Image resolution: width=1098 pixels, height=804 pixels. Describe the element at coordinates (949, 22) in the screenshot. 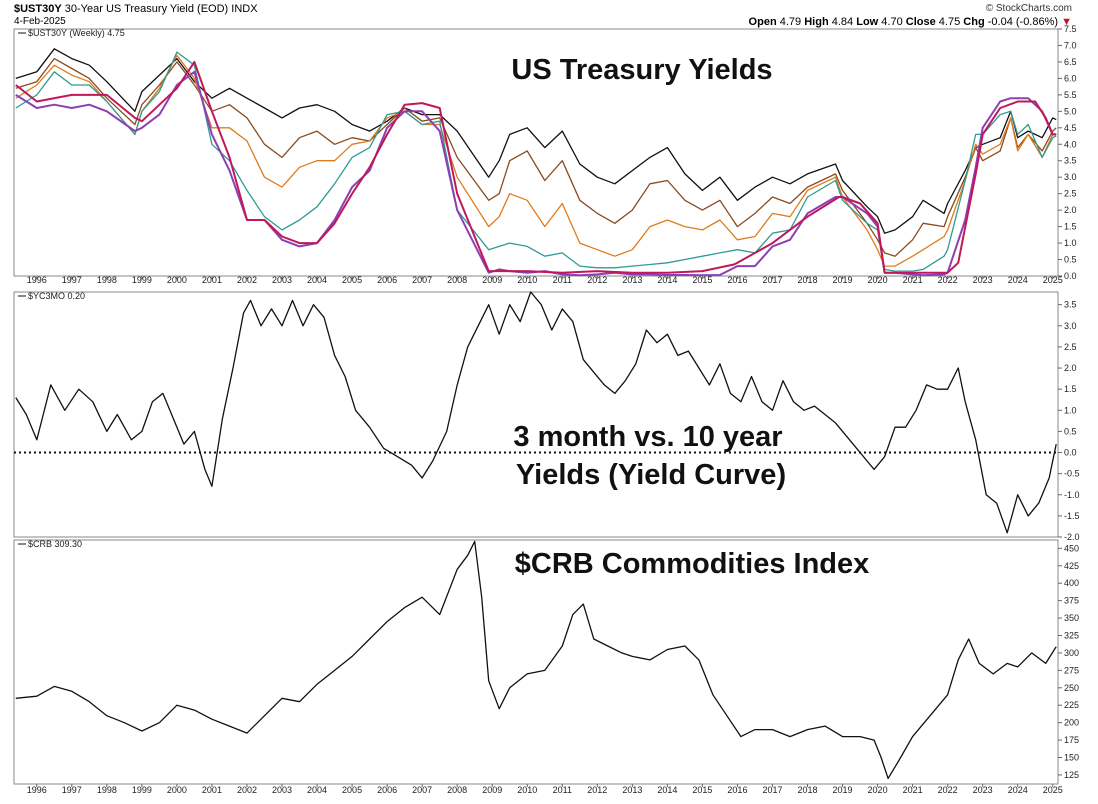

I see `close-value: 4.75` at that location.